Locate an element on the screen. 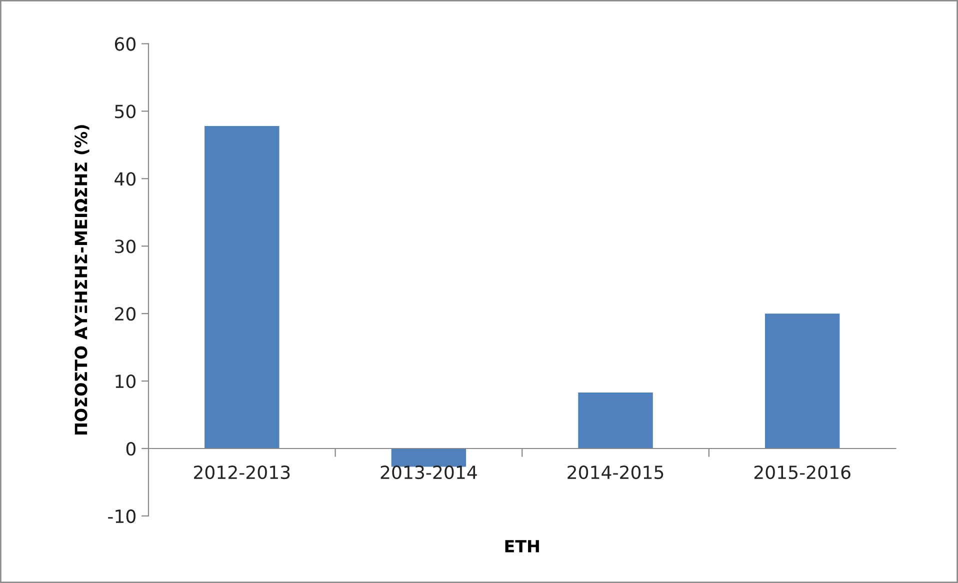  y-tick-label: 50 is located at coordinates (125, 111).